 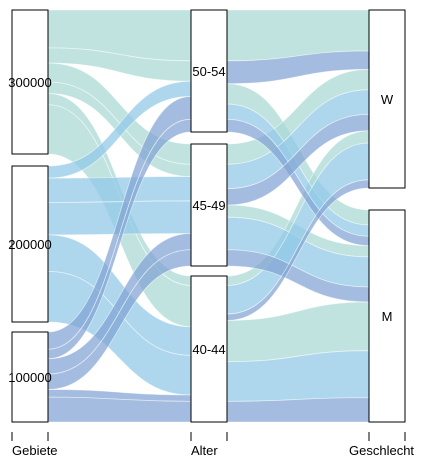 I want to click on block-label-45-49: 45-49, so click(x=208, y=205).